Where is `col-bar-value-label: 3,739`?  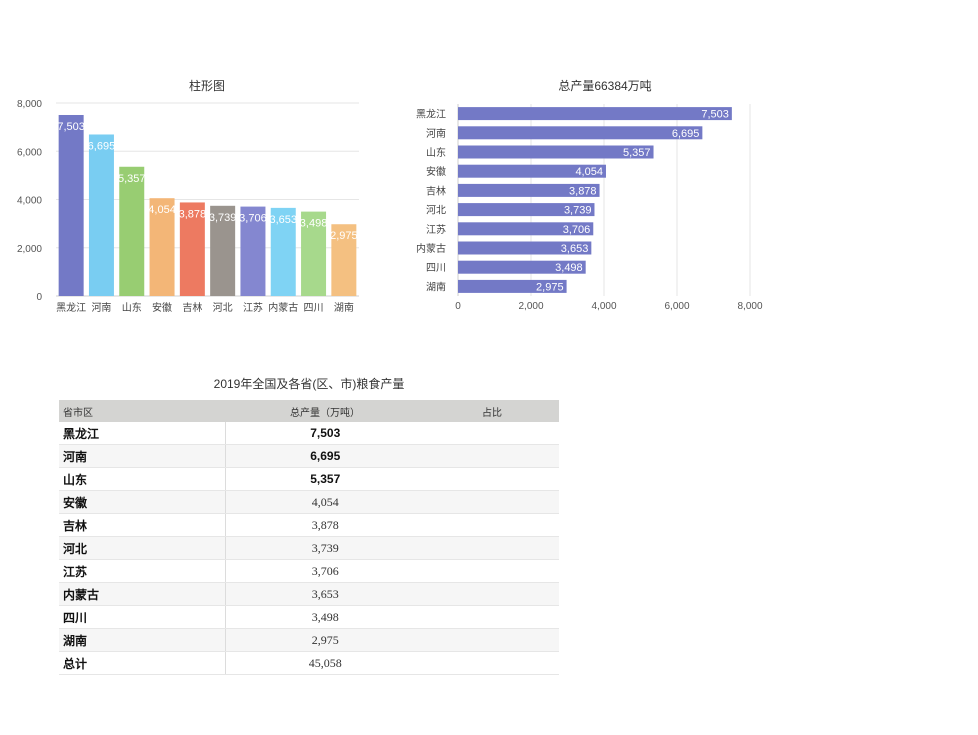
col-bar-value-label: 3,739 is located at coordinates (223, 218).